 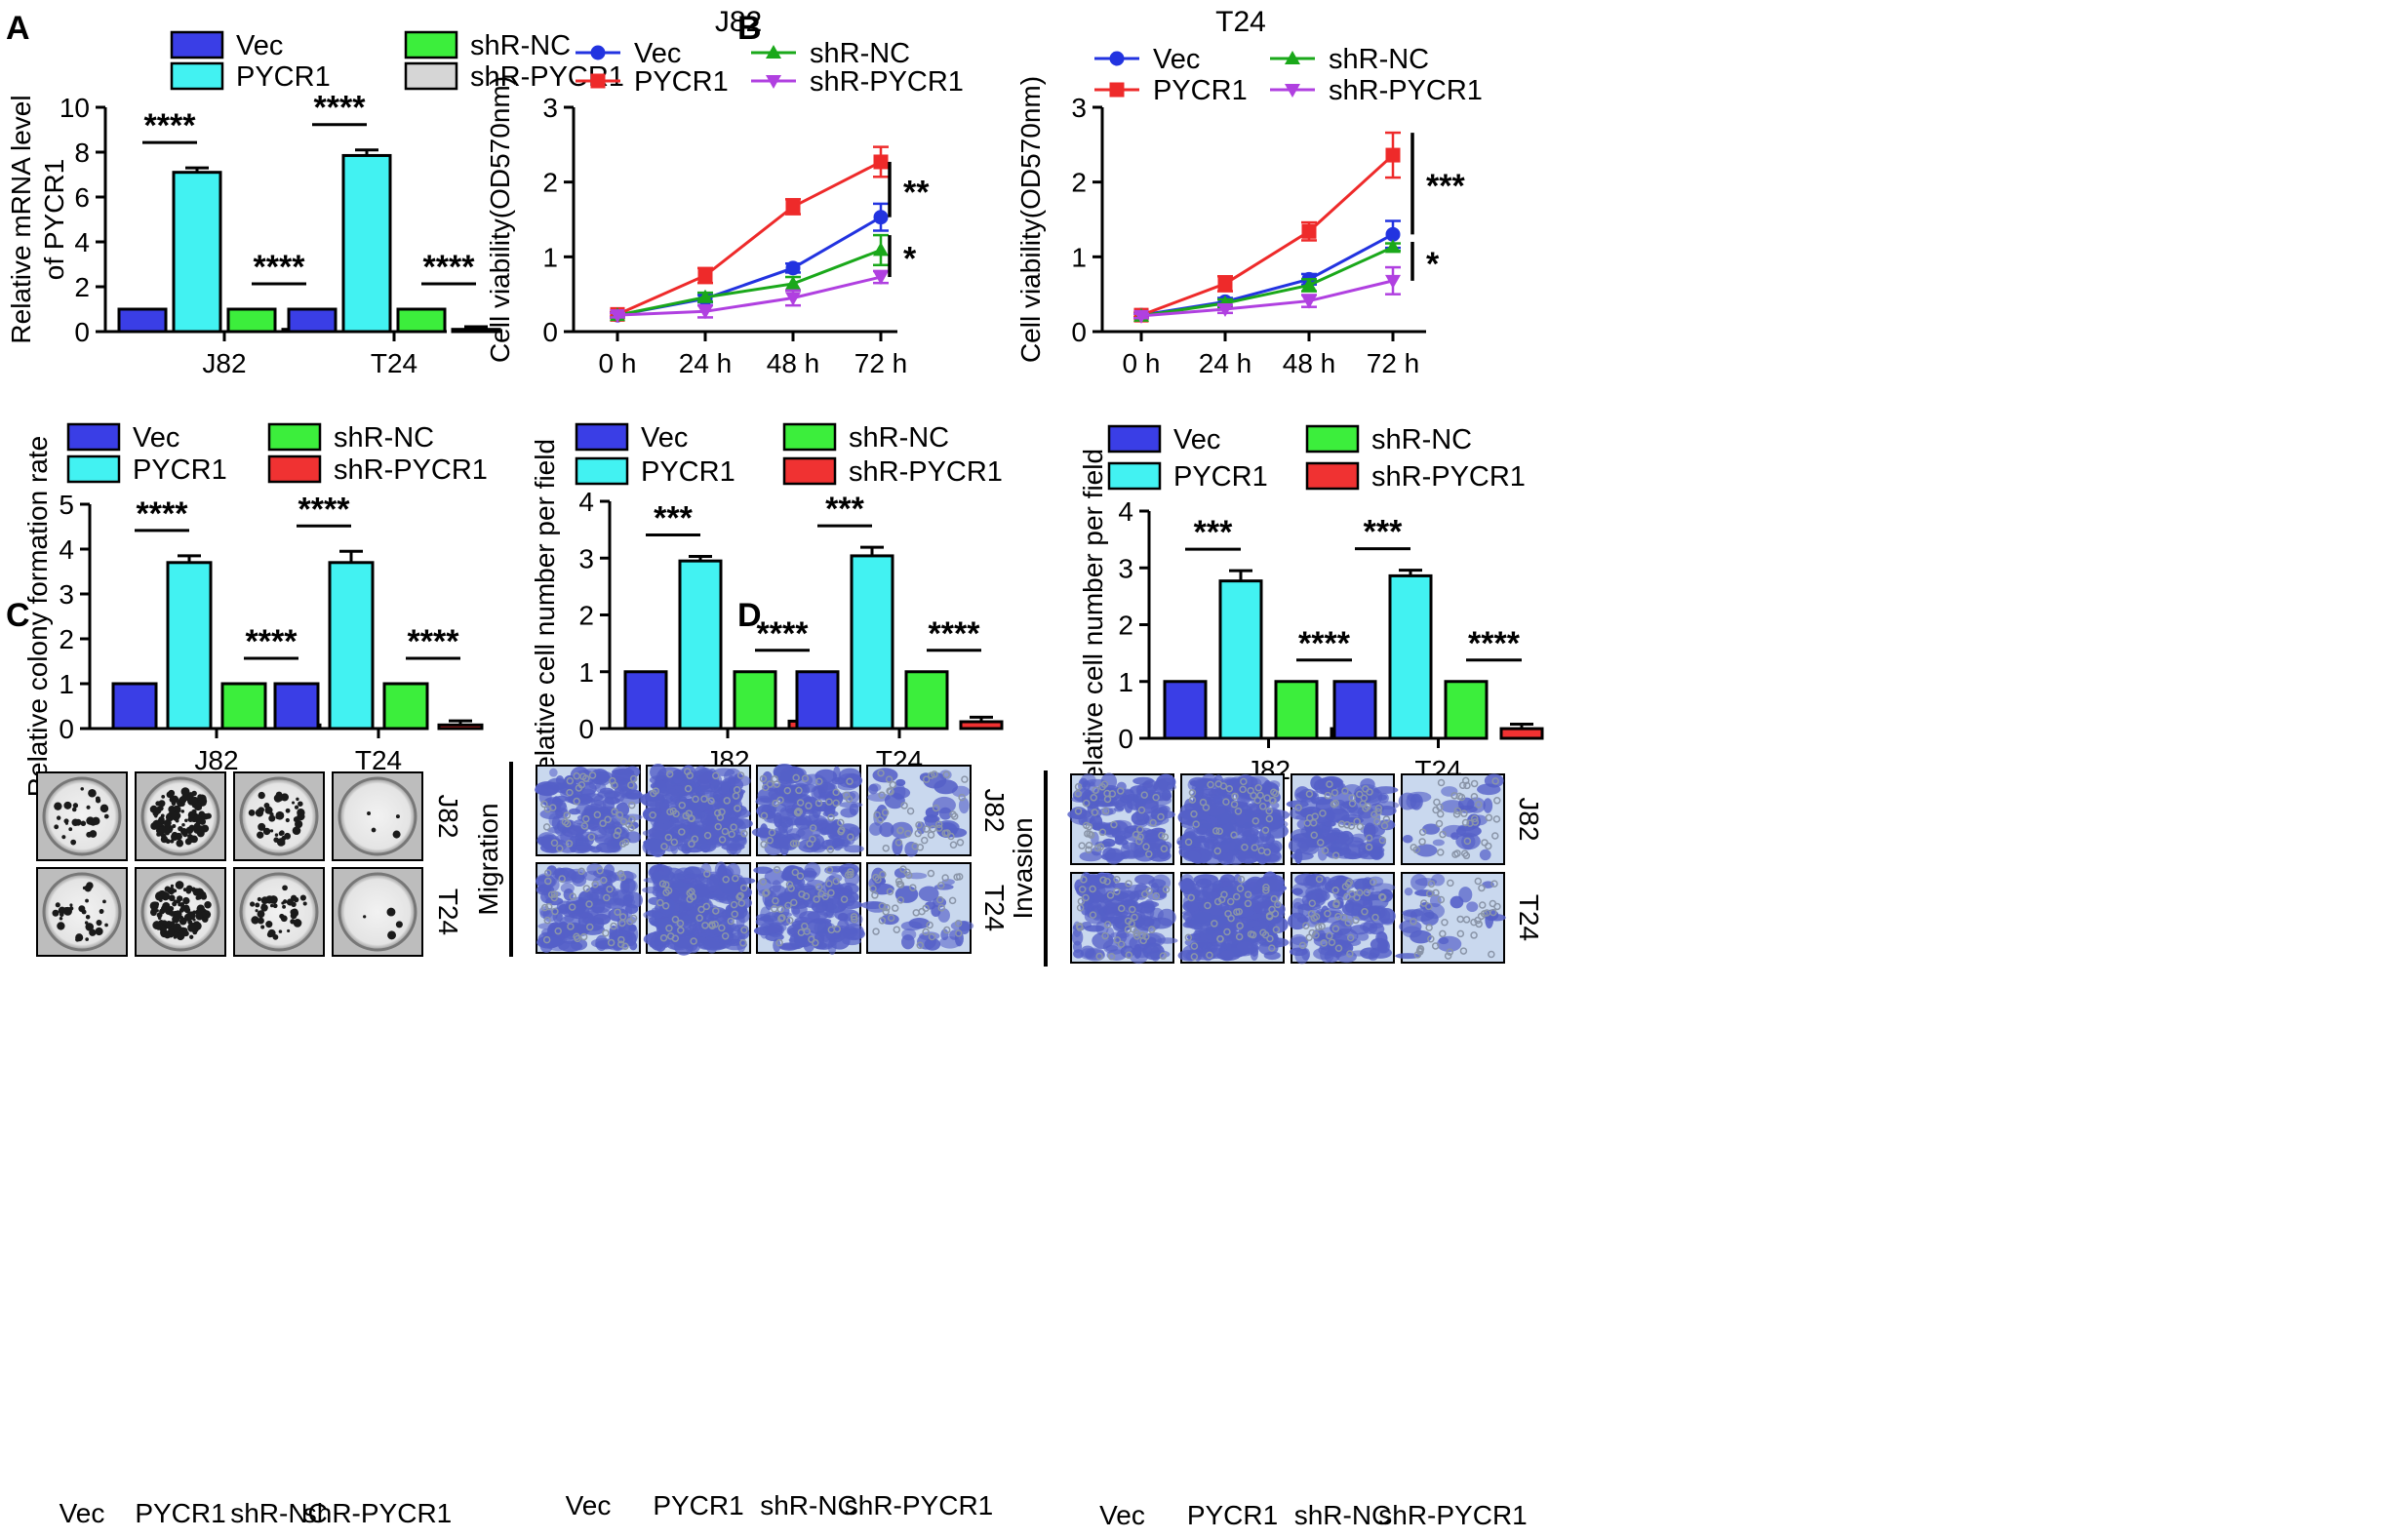 I want to click on panel-label-d: D, so click(x=749, y=616).